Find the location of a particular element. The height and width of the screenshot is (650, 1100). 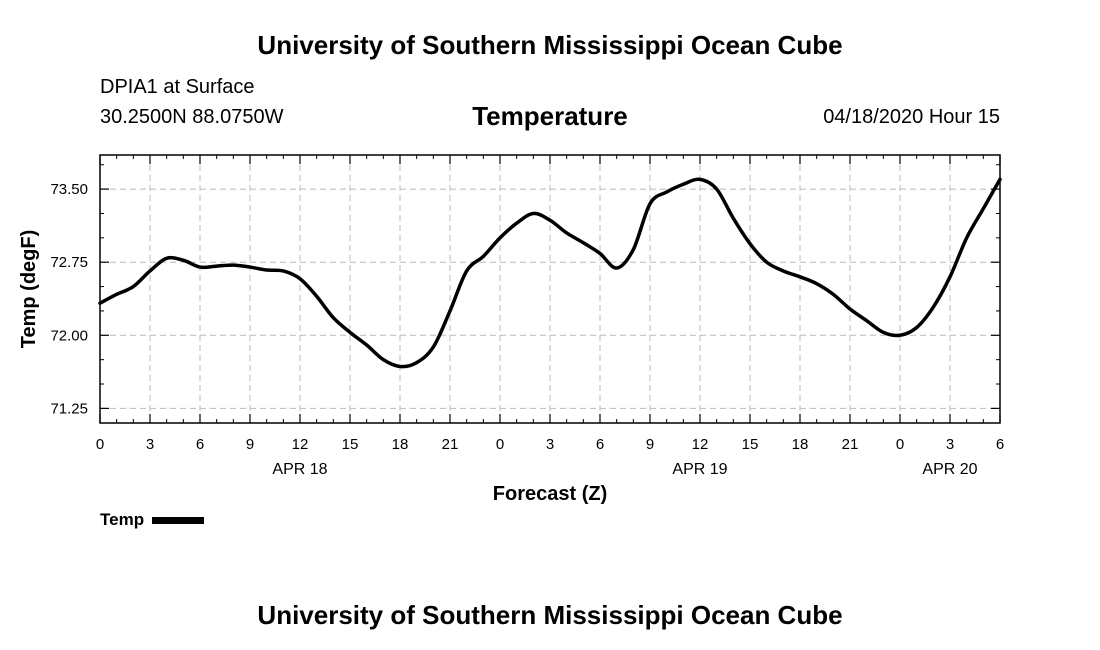

forecast-datetime: 04/18/2020 Hour 15 is located at coordinates (911, 117).